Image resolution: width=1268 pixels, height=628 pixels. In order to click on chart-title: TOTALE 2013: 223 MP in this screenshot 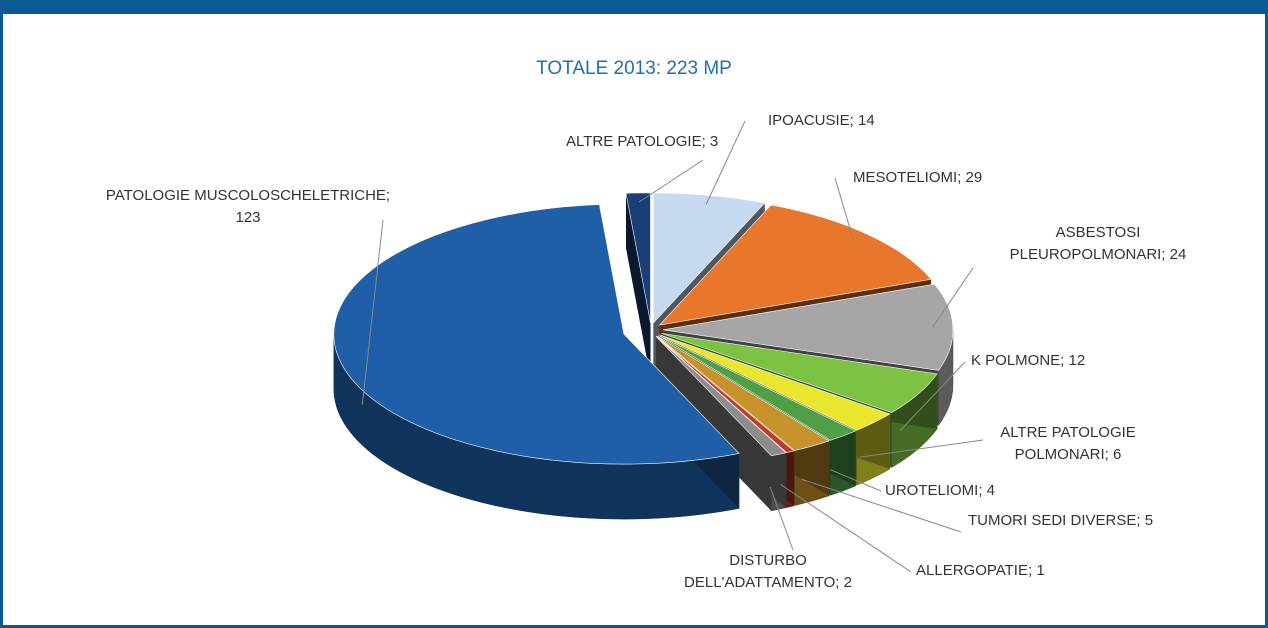, I will do `click(634, 68)`.